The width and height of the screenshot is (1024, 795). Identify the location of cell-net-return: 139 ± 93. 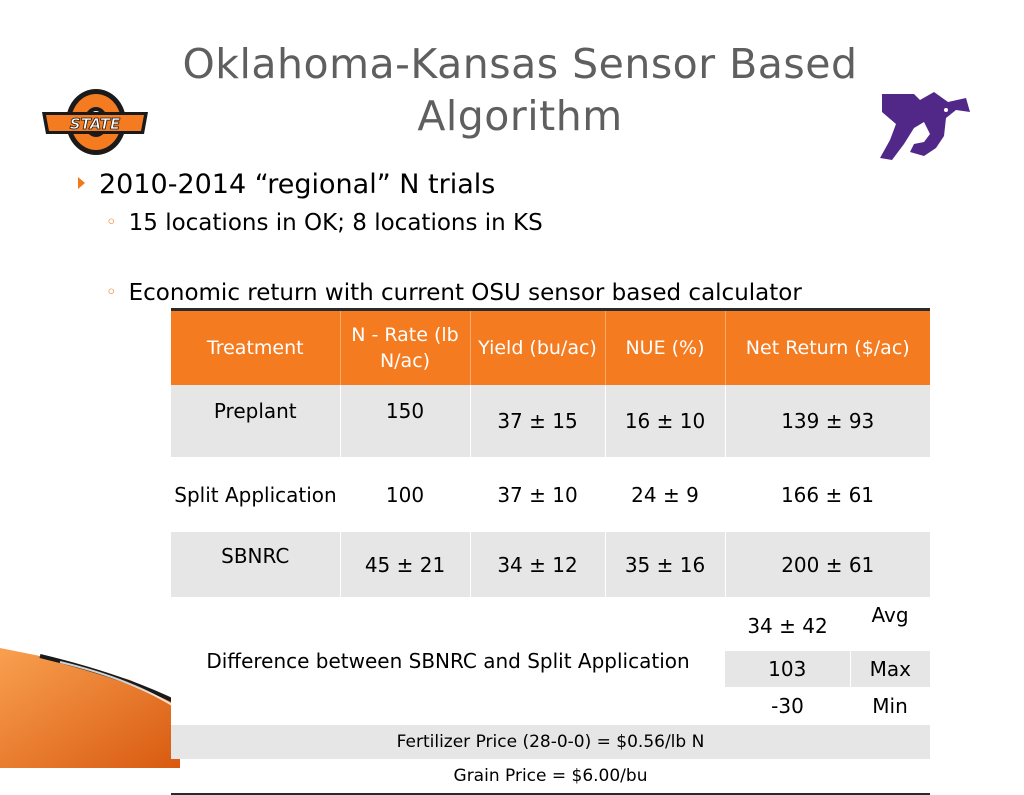
(827, 421).